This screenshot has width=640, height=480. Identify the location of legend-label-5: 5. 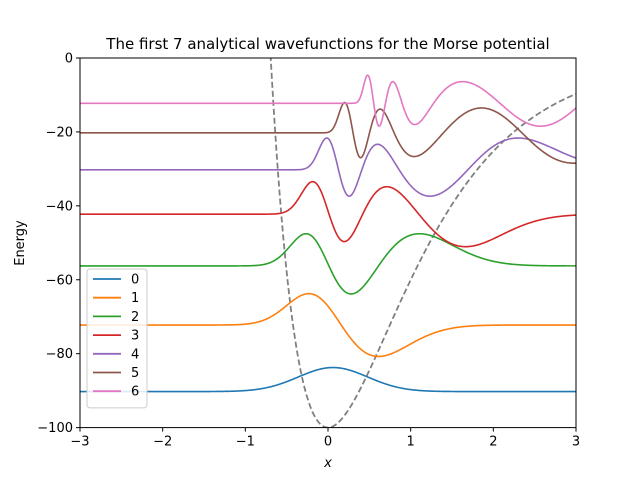
(135, 373).